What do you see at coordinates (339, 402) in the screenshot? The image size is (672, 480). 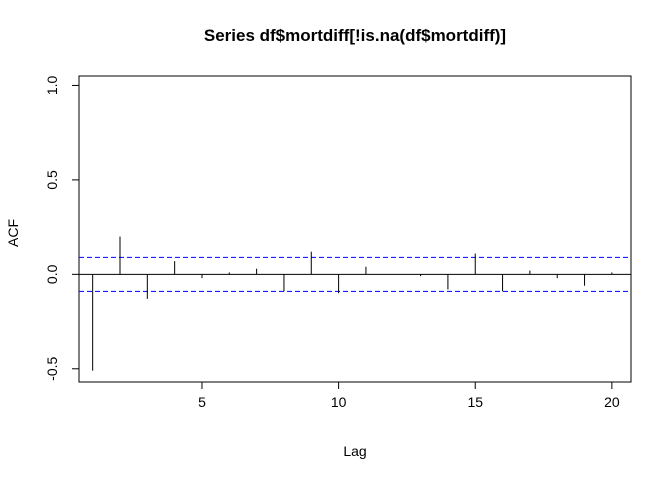 I see `x-tick-label: 10` at bounding box center [339, 402].